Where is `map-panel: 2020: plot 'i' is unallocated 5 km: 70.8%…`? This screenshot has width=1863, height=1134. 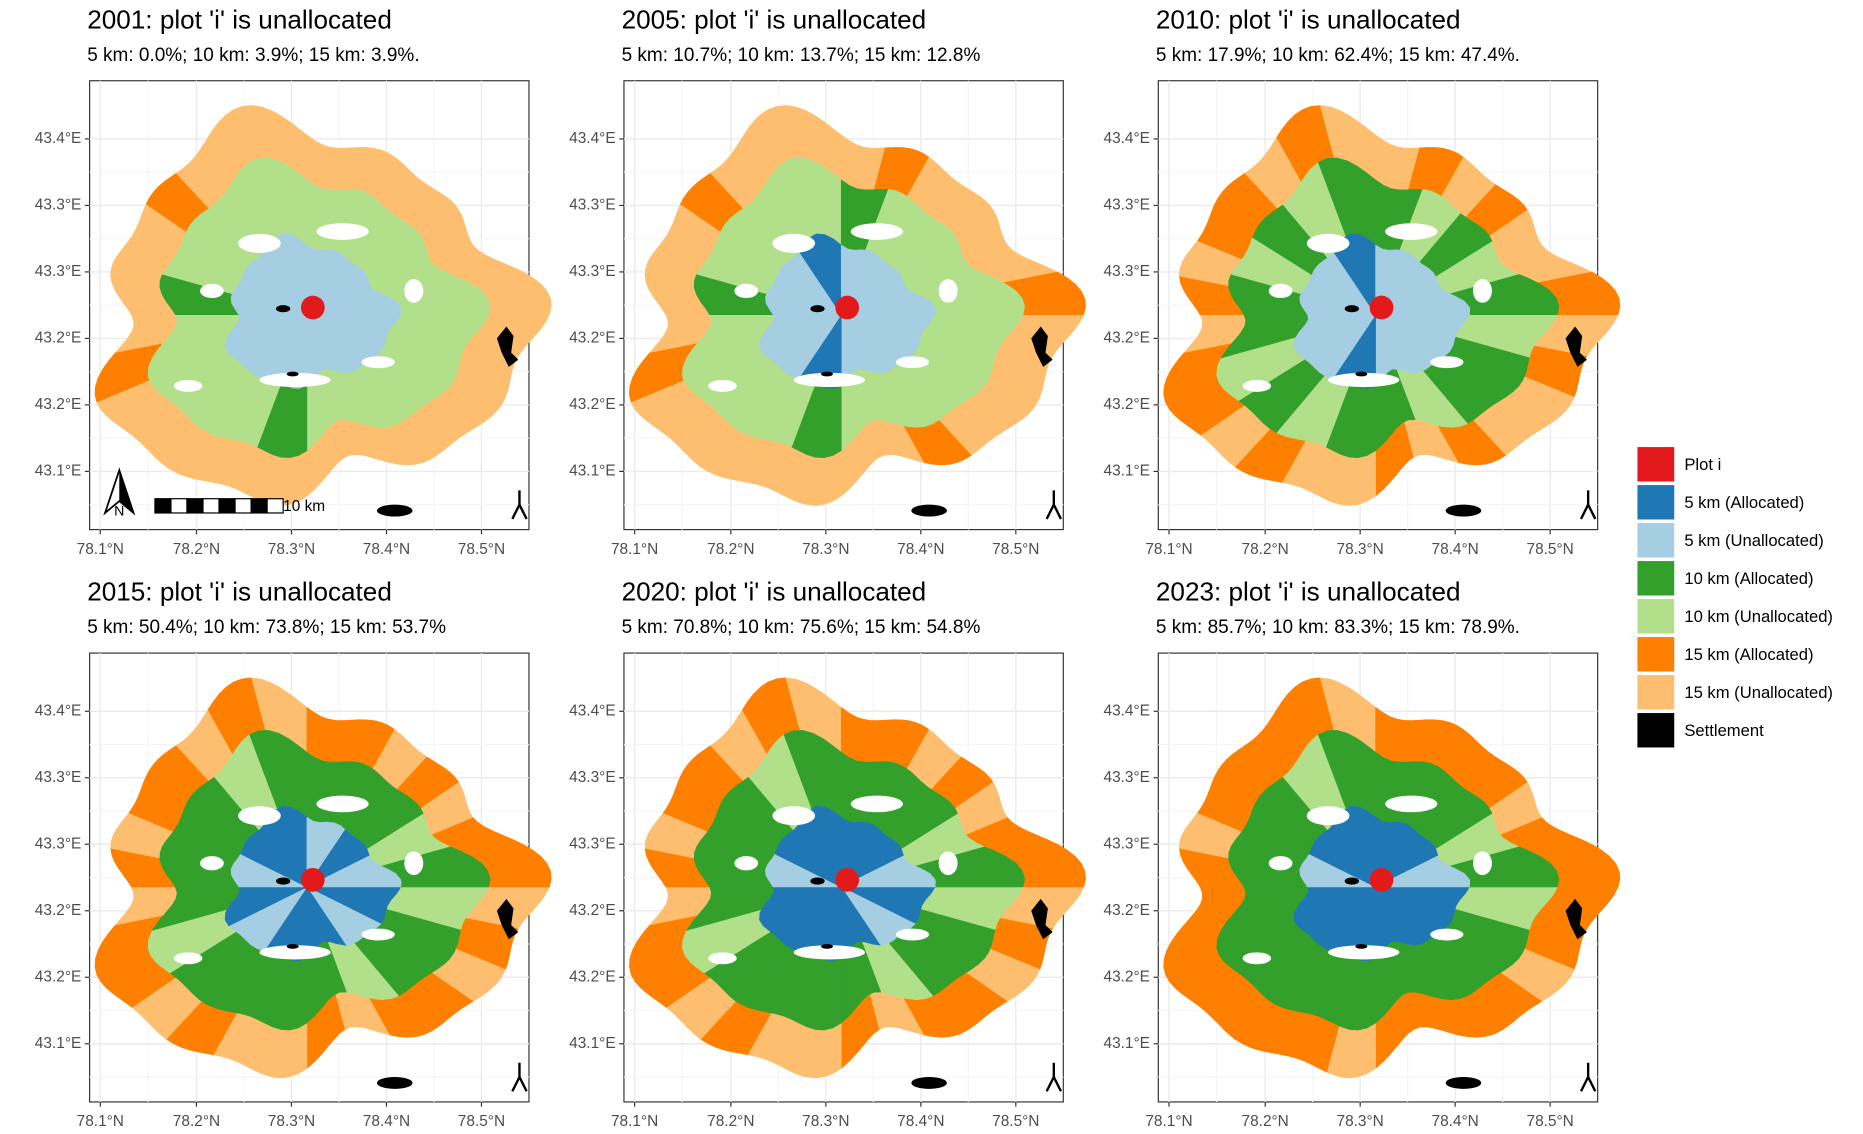 map-panel: 2020: plot 'i' is unallocated 5 km: 70.8%… is located at coordinates (827, 853).